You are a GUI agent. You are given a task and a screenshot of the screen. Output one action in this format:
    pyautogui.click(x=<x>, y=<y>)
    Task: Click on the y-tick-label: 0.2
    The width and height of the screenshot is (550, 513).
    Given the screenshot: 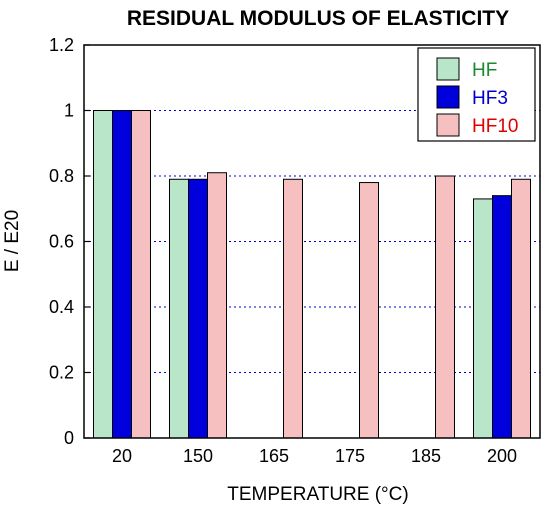 What is the action you would take?
    pyautogui.click(x=61, y=373)
    